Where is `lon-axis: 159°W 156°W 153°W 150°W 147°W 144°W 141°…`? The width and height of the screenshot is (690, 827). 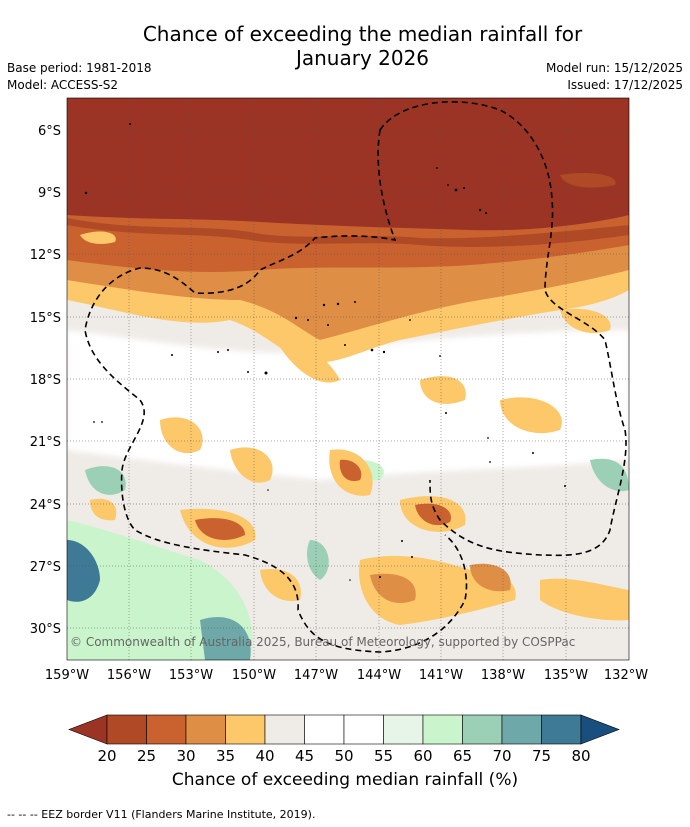 lon-axis: 159°W 156°W 153°W 150°W 147°W 144°W 141°… is located at coordinates (346, 675).